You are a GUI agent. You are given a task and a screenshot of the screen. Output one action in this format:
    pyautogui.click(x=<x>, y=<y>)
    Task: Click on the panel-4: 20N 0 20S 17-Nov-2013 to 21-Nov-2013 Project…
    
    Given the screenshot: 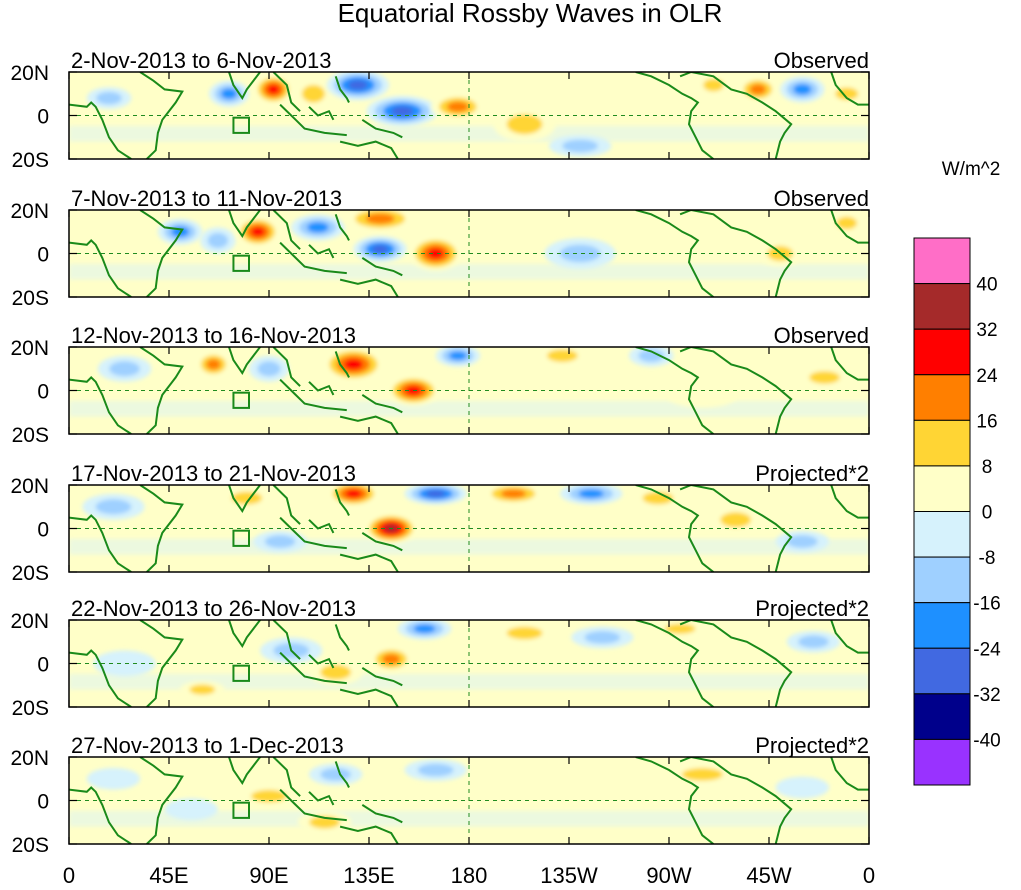 What is the action you would take?
    pyautogui.click(x=440, y=523)
    